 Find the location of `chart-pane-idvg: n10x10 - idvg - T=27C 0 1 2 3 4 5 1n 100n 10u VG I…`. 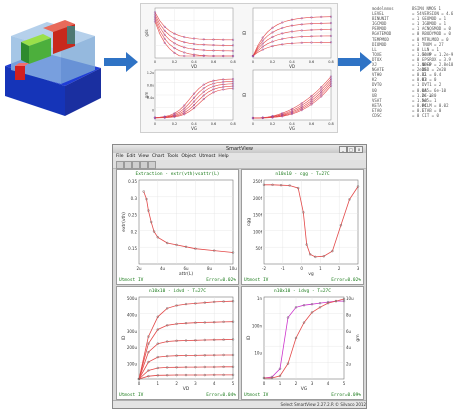

chart-pane-idvg: n10x10 - idvg - T=27C 0 1 2 3 4 5 1n 100n 10u VG I… is located at coordinates (302, 343).